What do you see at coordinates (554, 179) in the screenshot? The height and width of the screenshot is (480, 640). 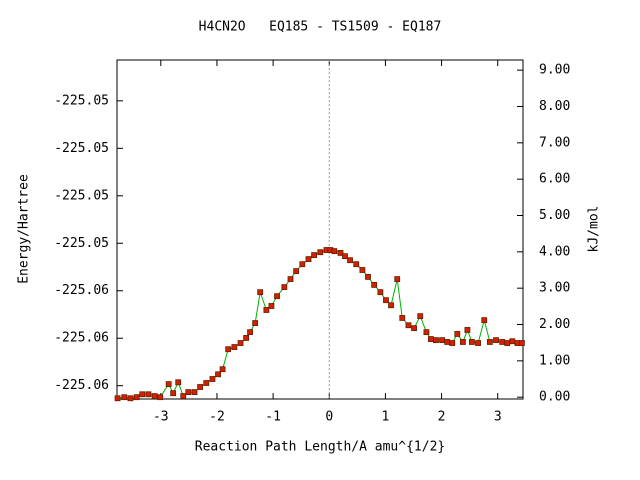 I see `y2-tick-label: 6.00` at bounding box center [554, 179].